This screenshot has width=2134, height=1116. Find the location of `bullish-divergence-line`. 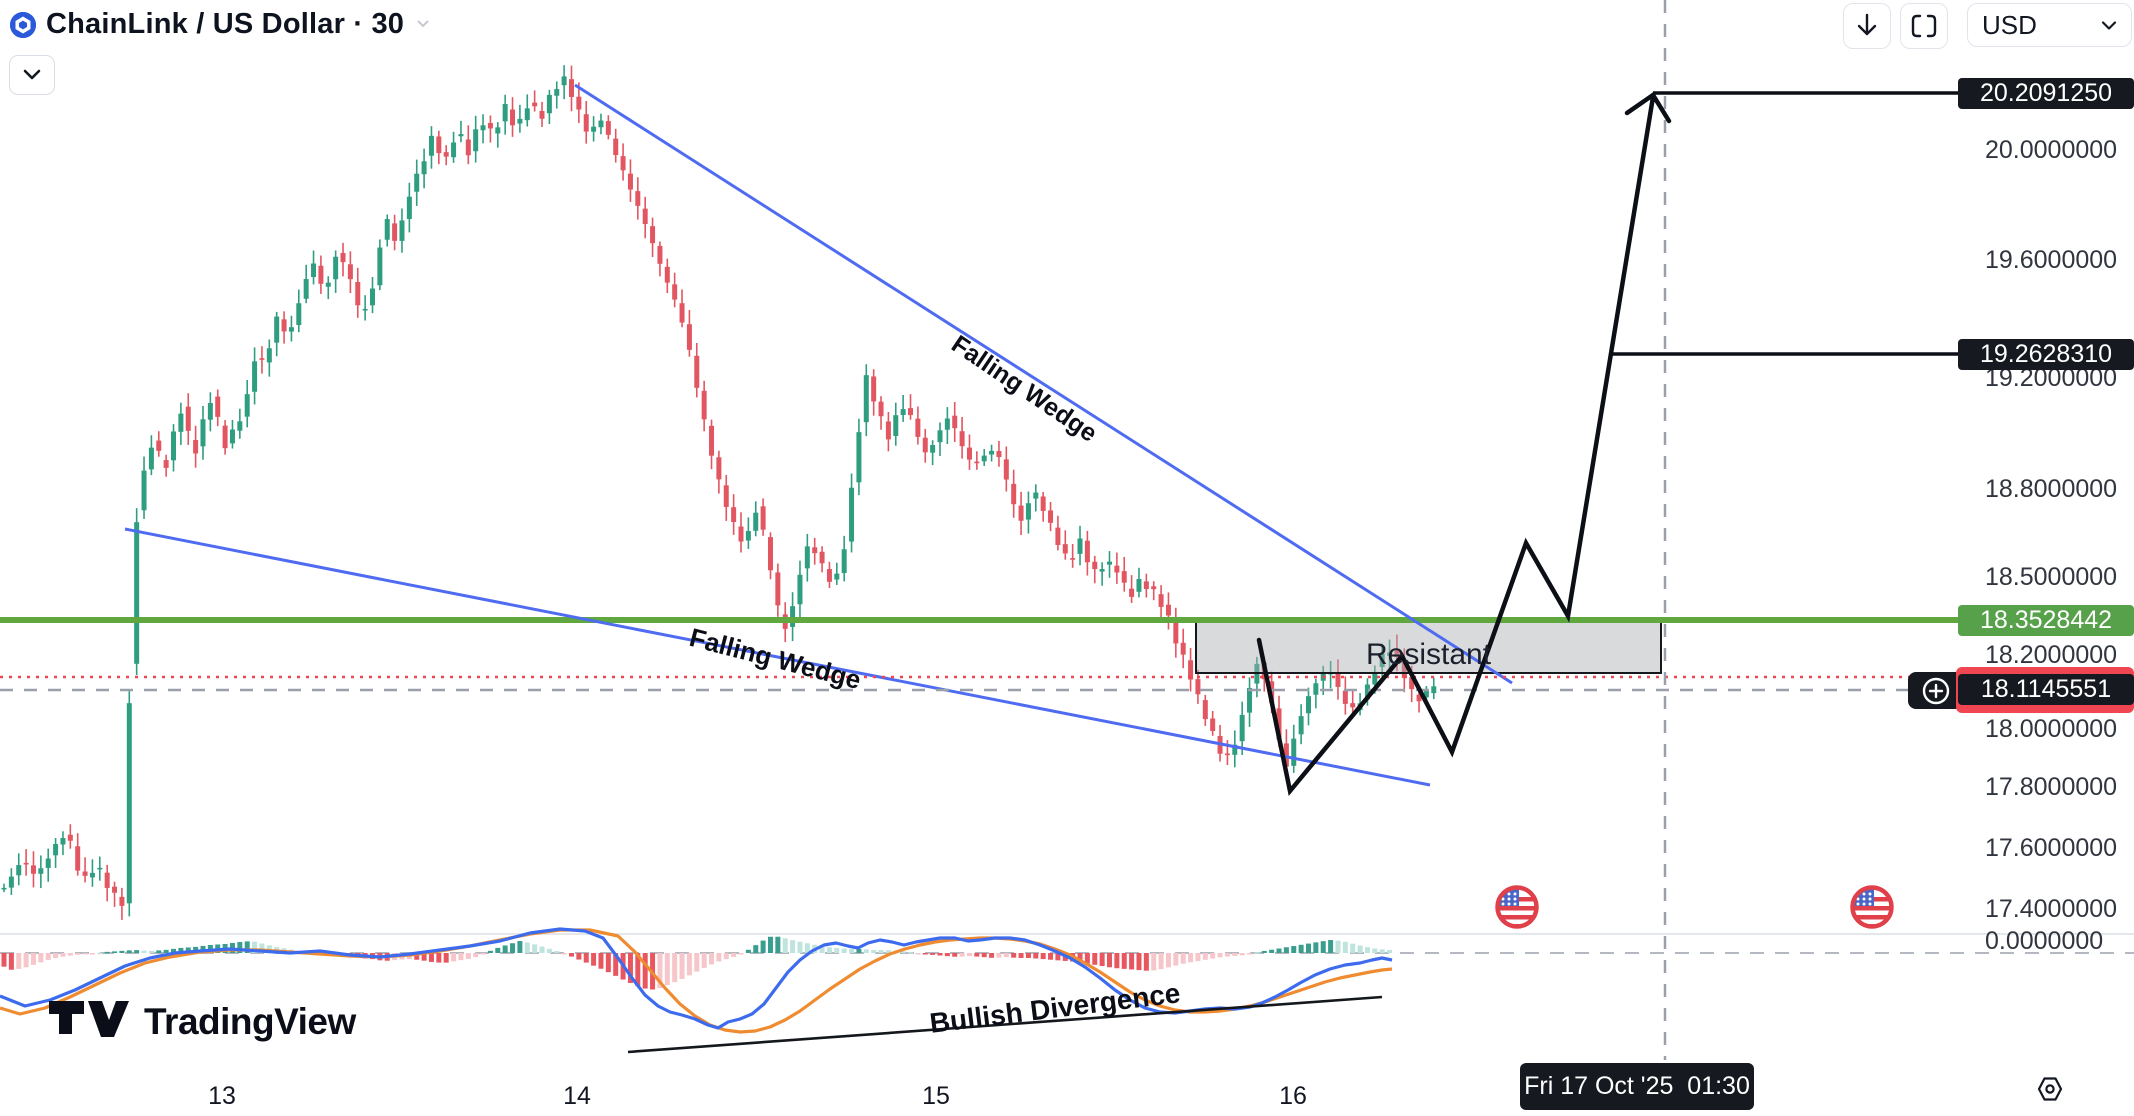

bullish-divergence-line is located at coordinates (1005, 1024).